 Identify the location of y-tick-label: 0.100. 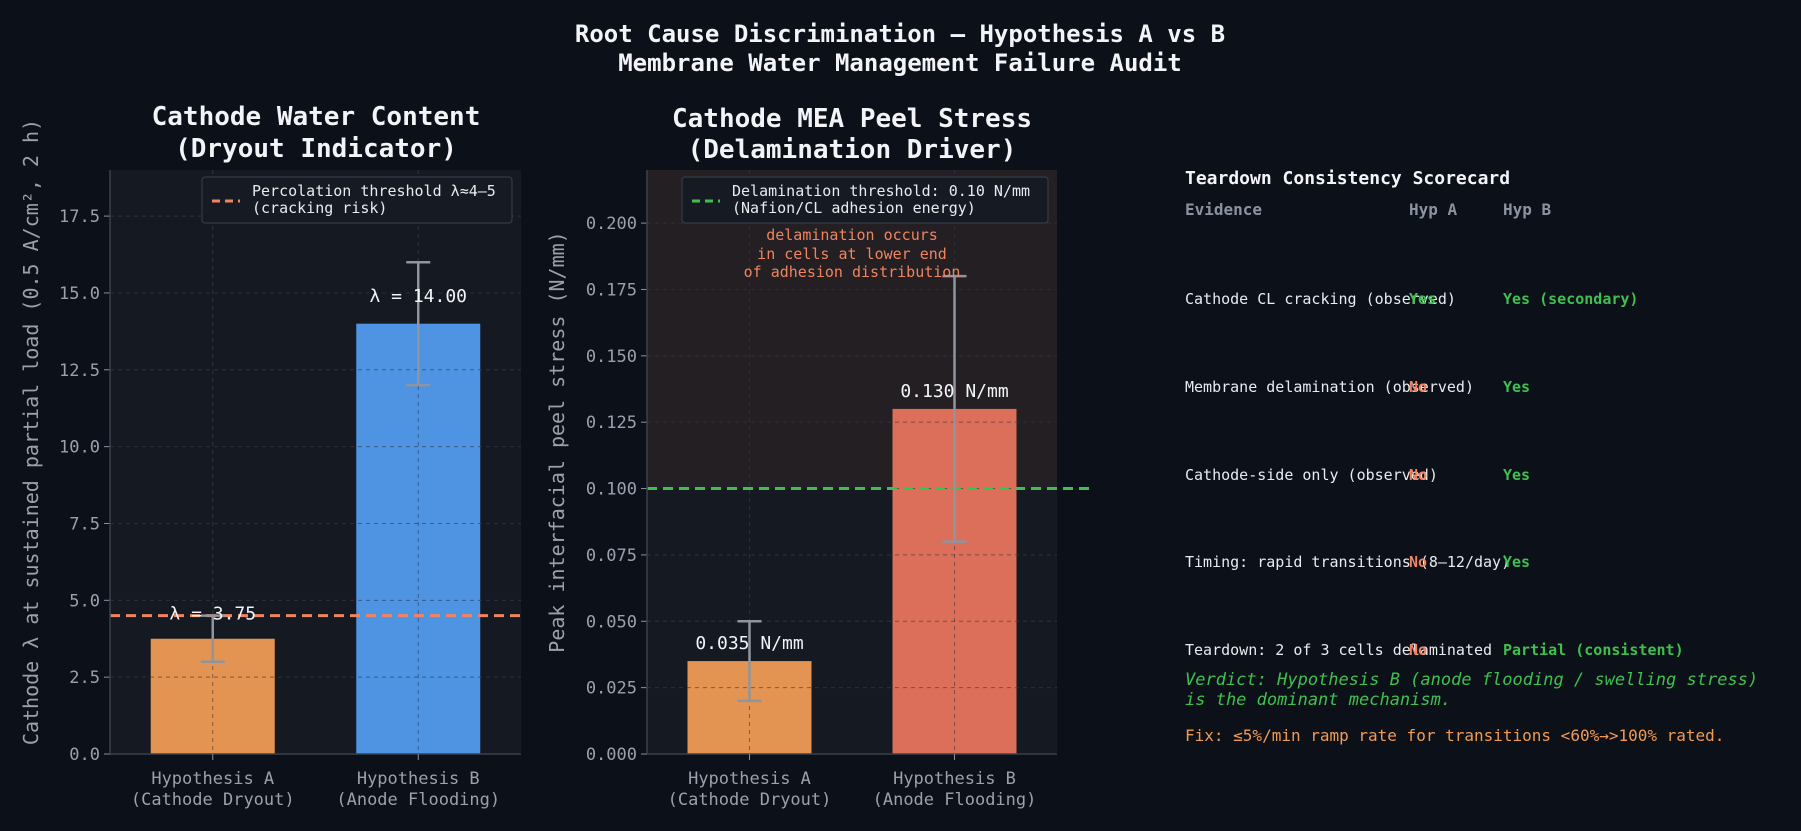
(611, 490).